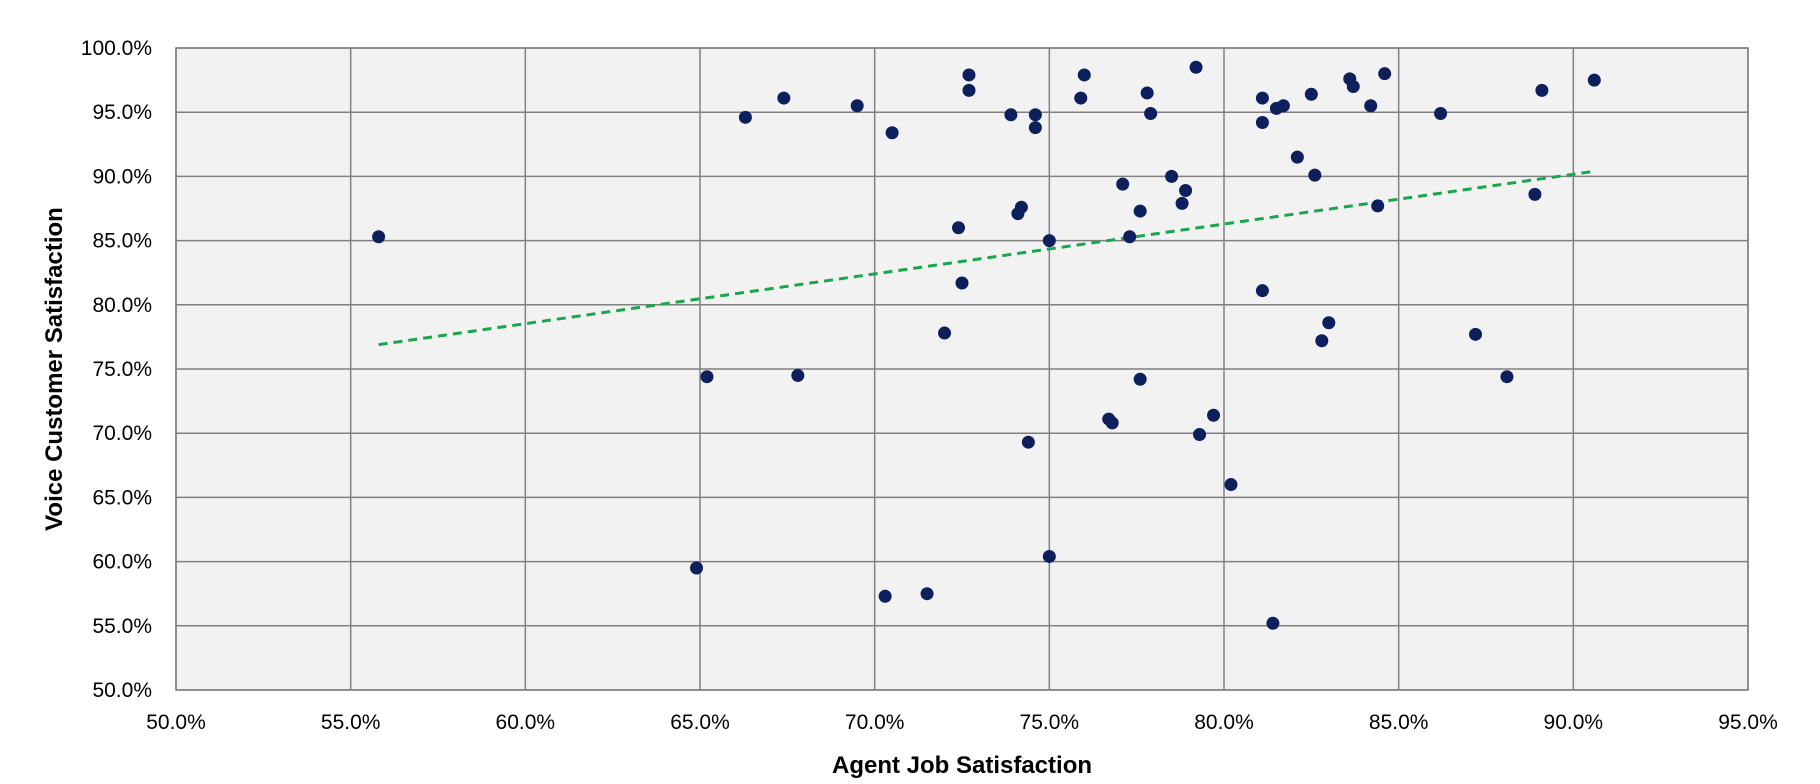  I want to click on x-axis-title: Agent Job Satisfaction, so click(962, 765).